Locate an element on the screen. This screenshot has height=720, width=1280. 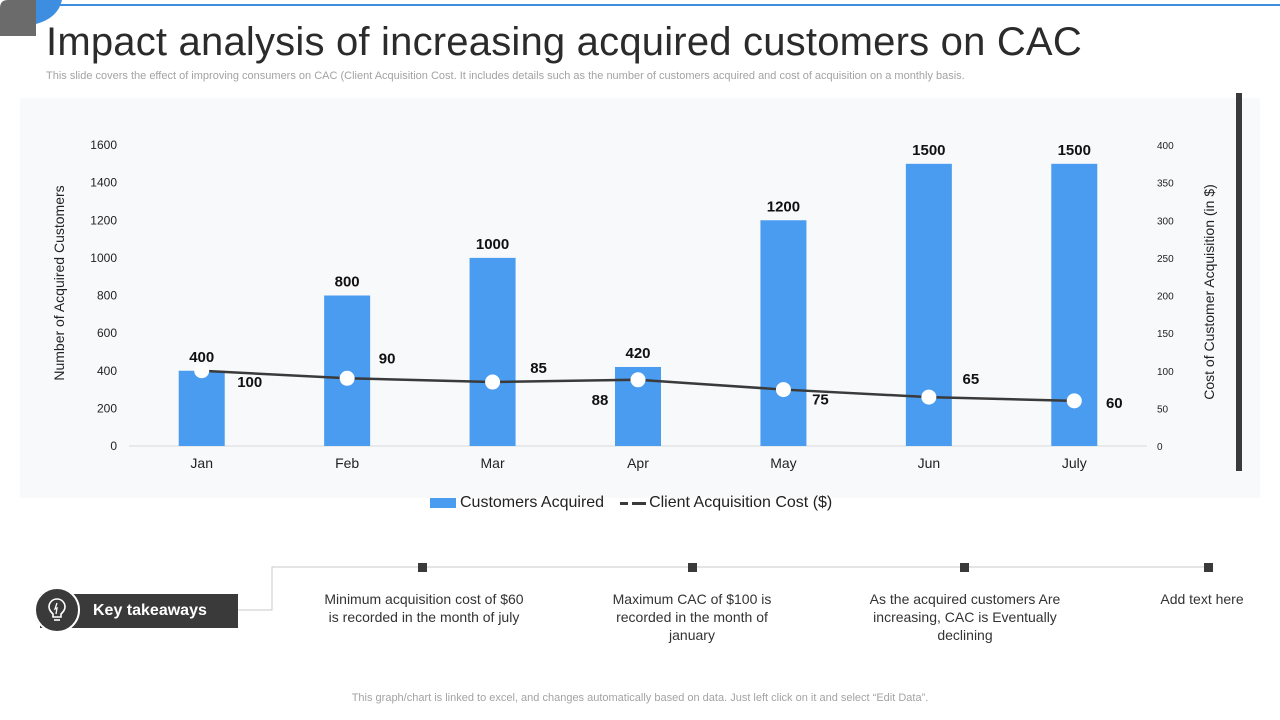
y2-tick-label: 100 is located at coordinates (1165, 372).